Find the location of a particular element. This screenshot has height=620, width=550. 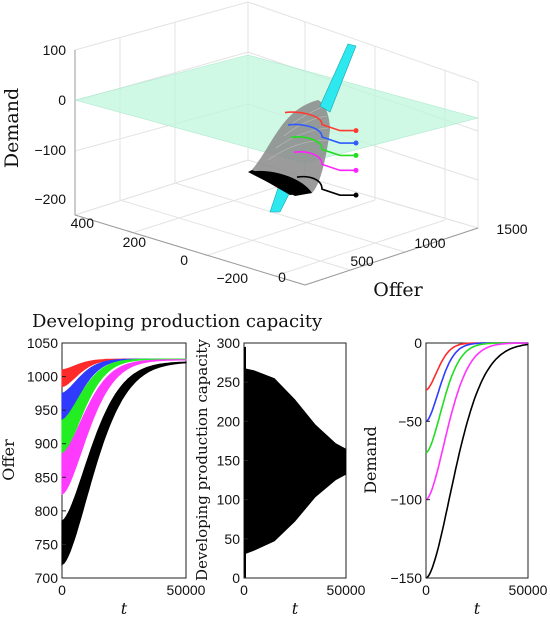

demand-plot-area is located at coordinates (477, 460).